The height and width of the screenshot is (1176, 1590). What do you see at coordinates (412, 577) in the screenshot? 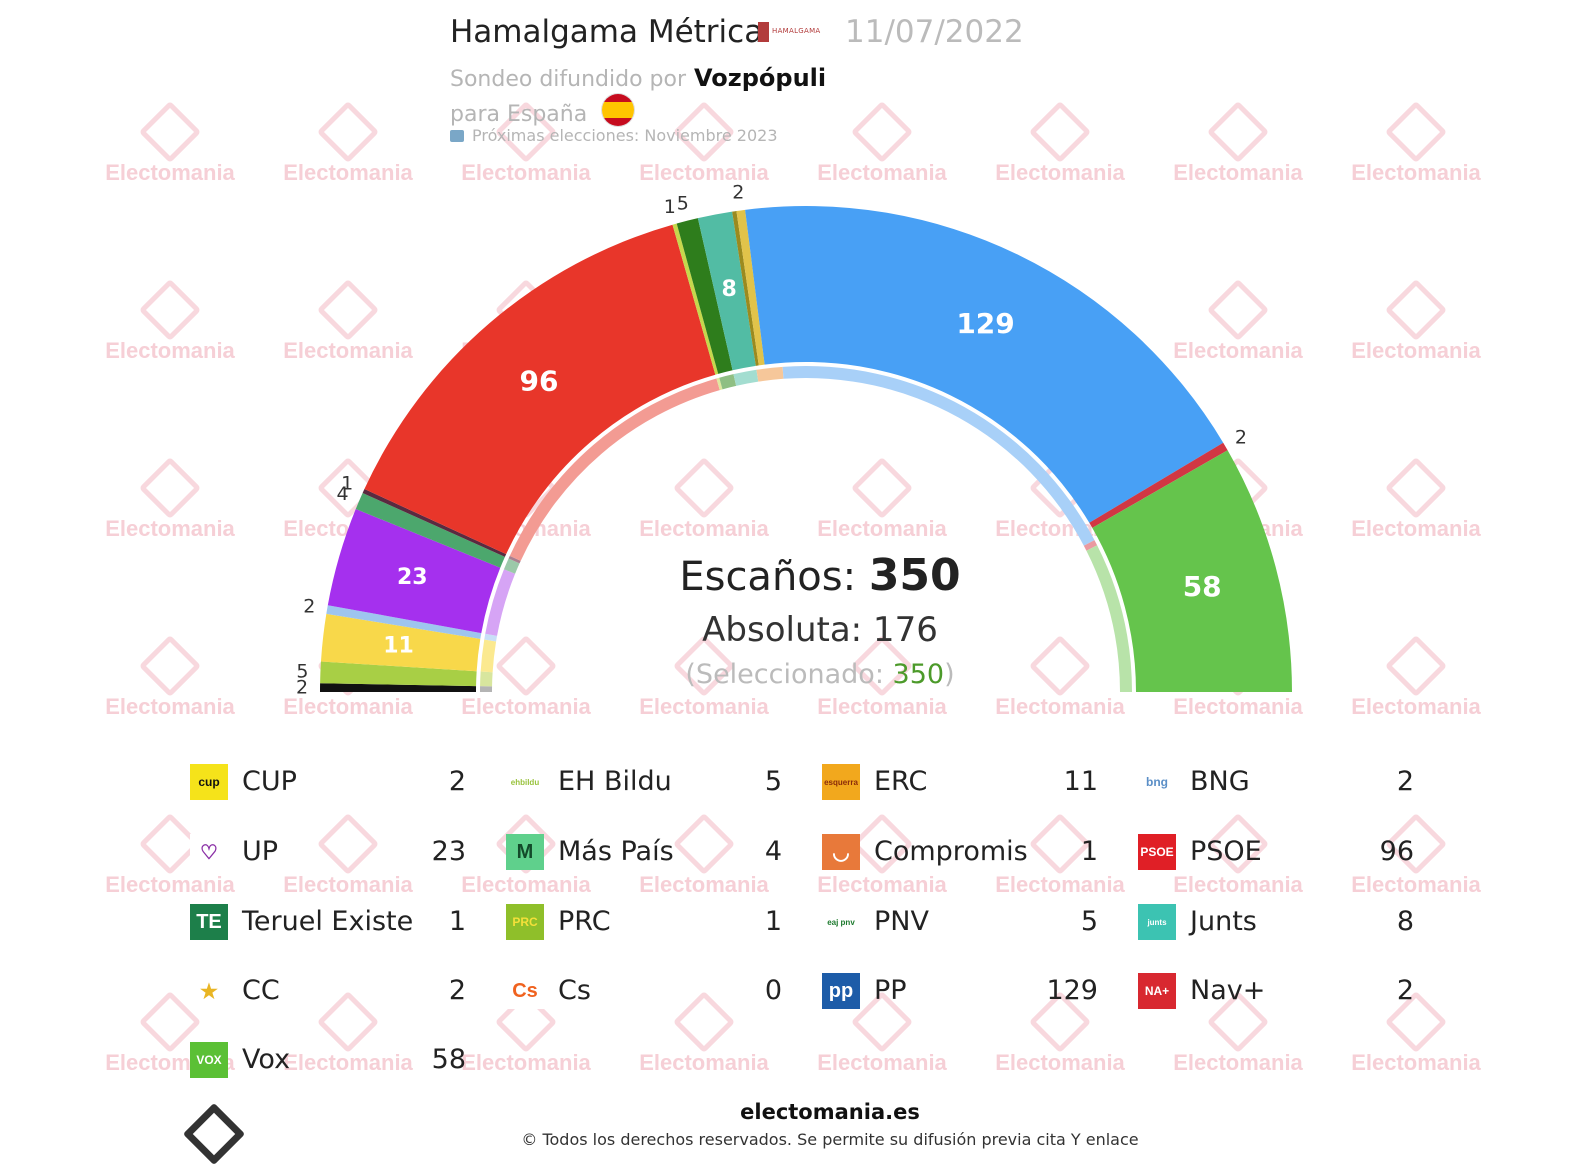
I see `seat-label-up: 23` at bounding box center [412, 577].